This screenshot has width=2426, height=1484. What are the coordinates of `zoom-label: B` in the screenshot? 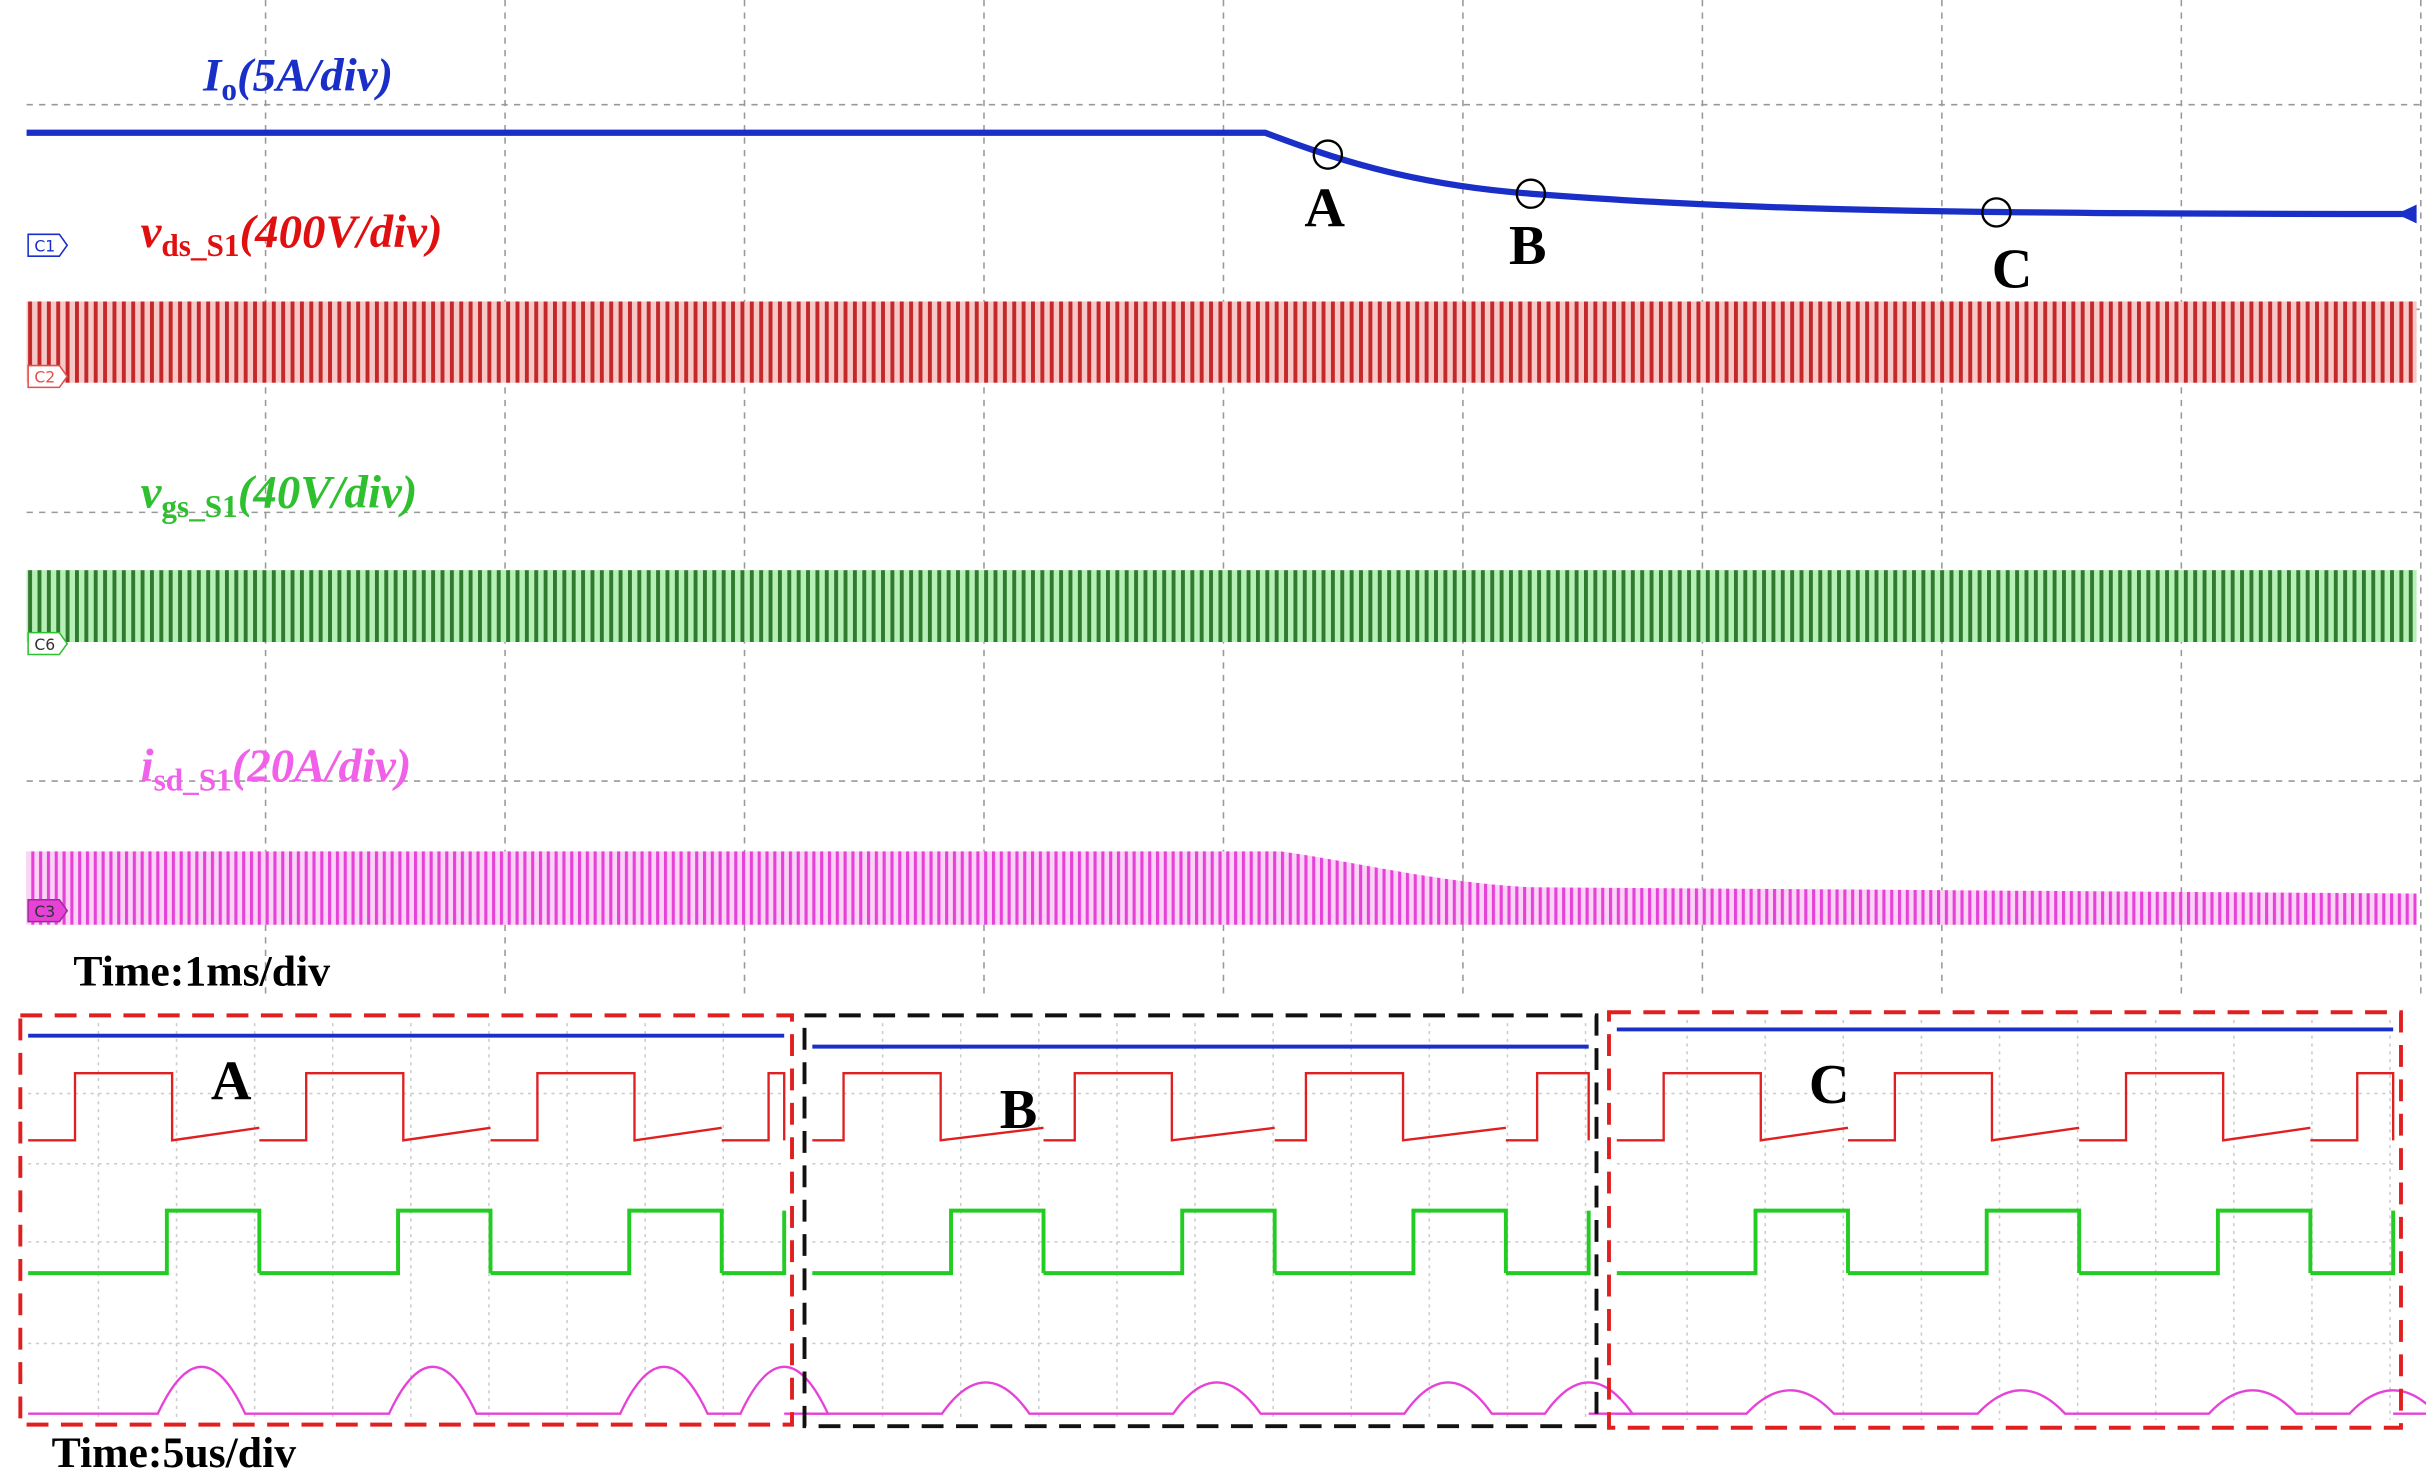 It's located at (1018, 1110).